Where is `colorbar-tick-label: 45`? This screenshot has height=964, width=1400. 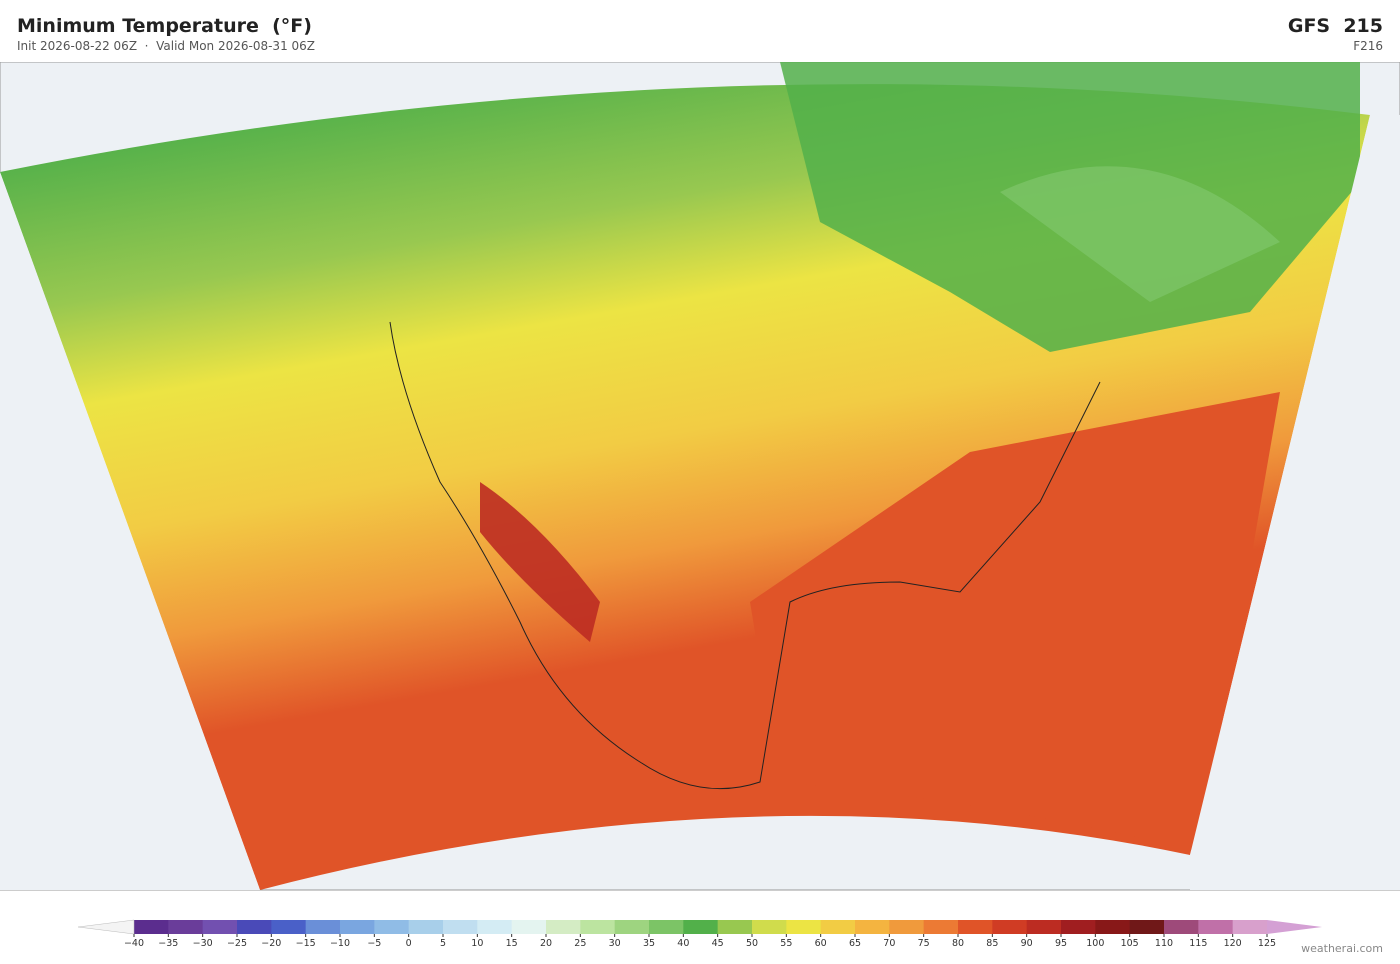 colorbar-tick-label: 45 is located at coordinates (718, 943).